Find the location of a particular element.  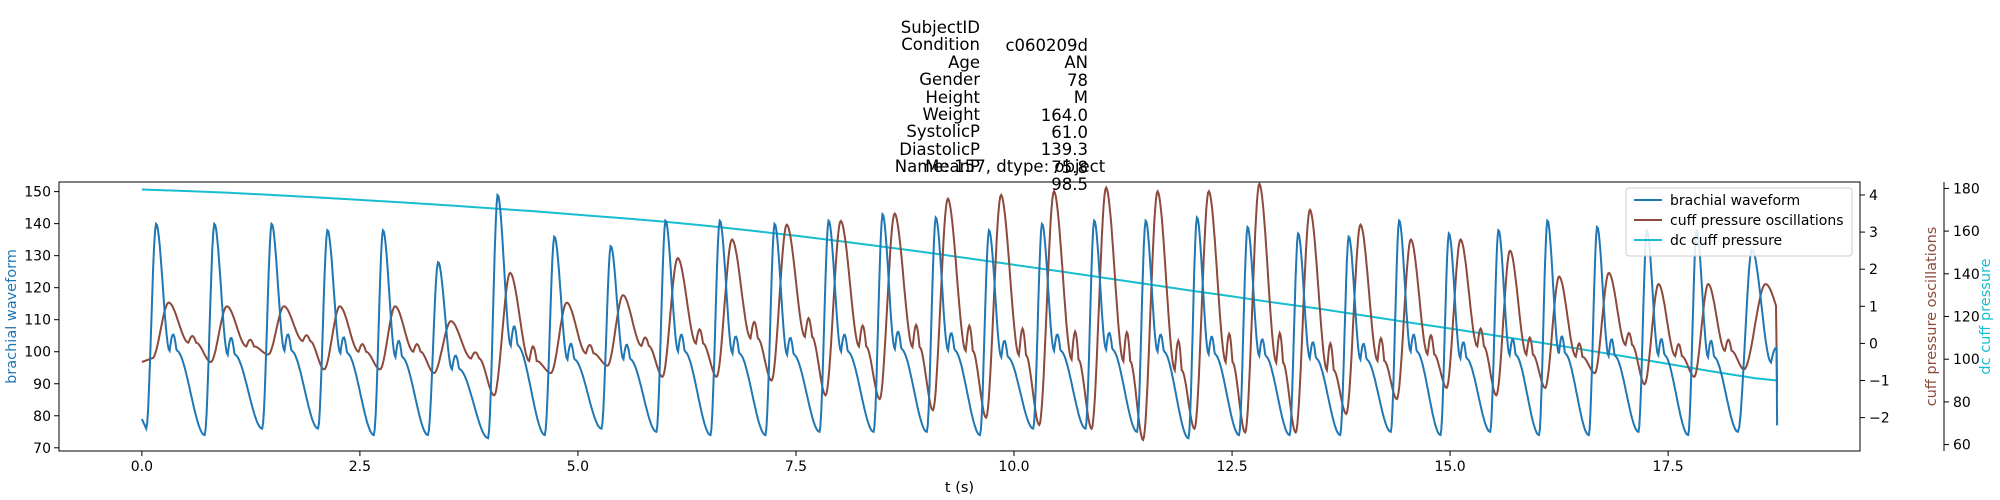

right2-tick-label: 160 is located at coordinates (1966, 232).